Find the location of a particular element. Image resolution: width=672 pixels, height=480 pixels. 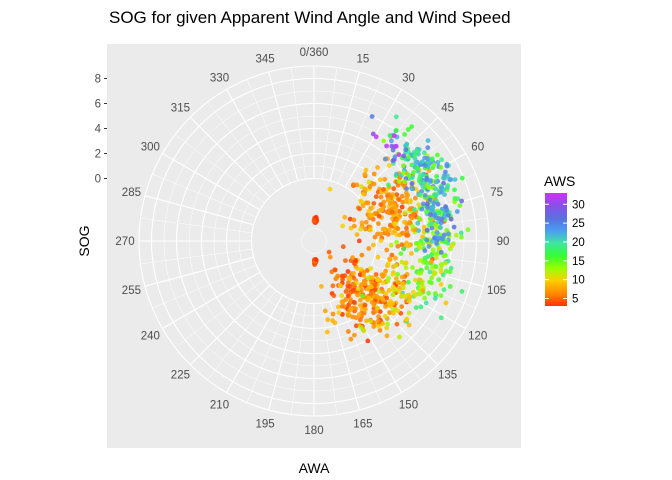

r-axis-tick-label: 4 is located at coordinates (98, 130).